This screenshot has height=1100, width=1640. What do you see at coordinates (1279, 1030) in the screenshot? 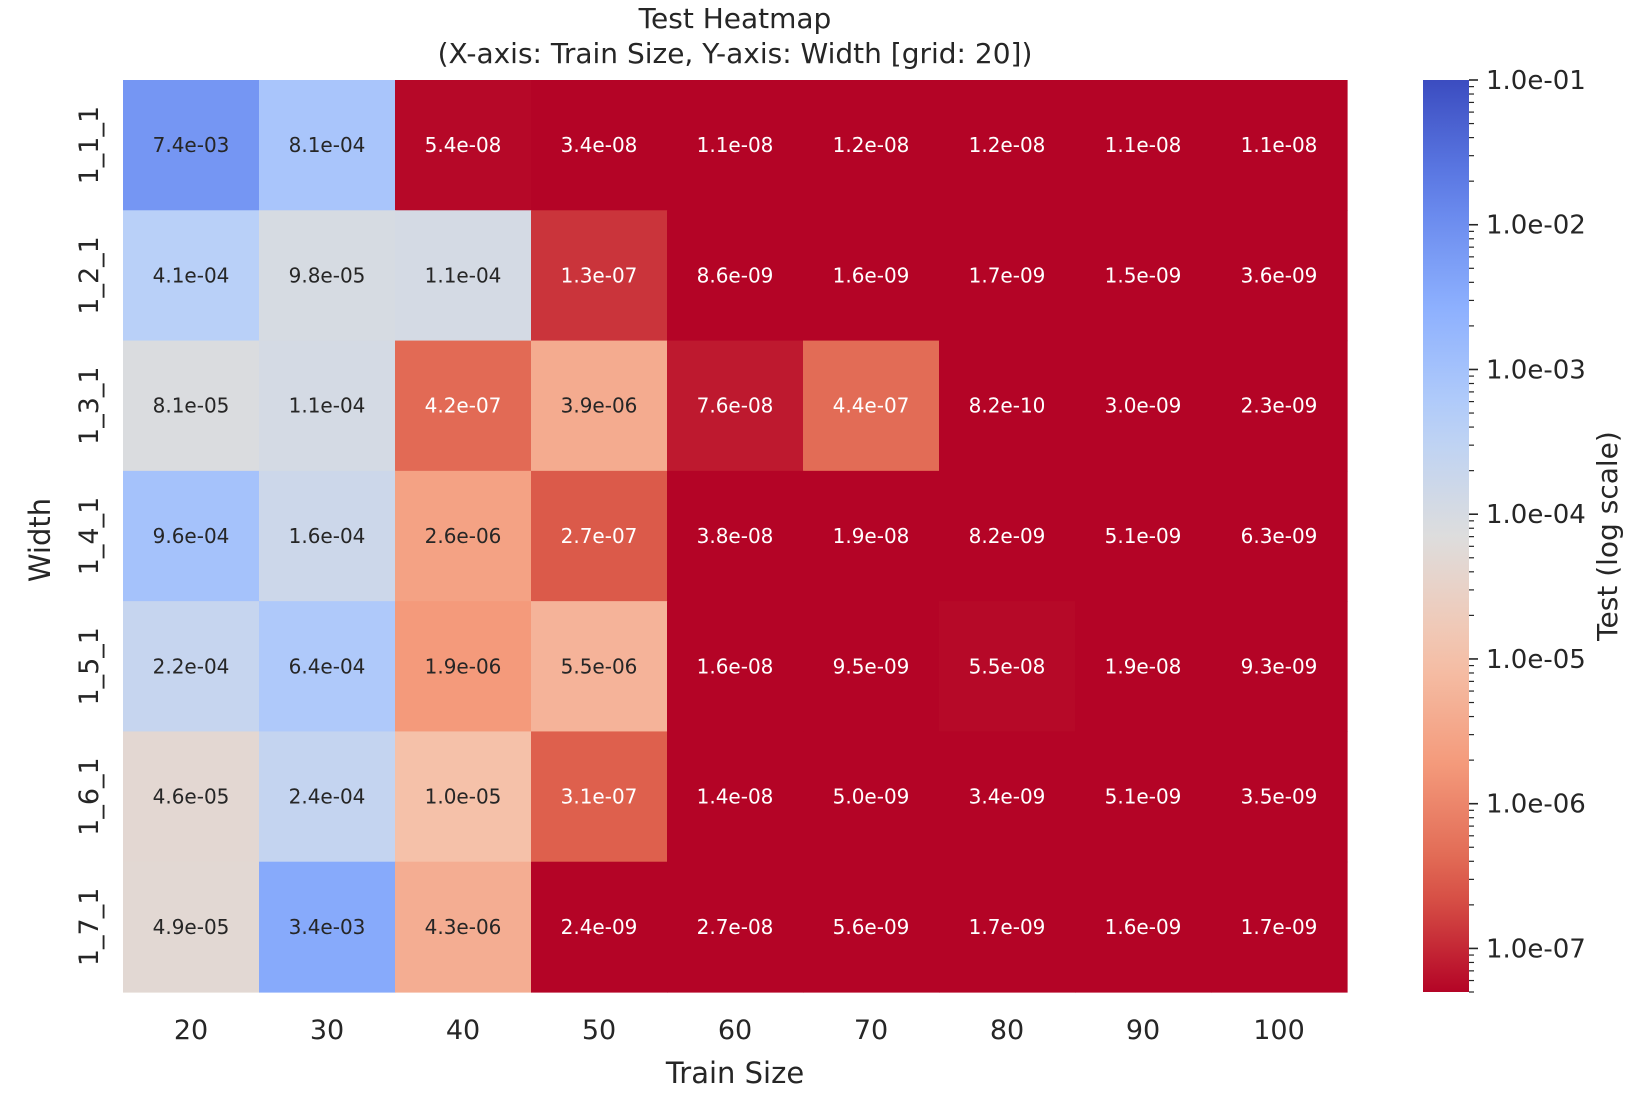
I see `x-tick-label: 100` at bounding box center [1279, 1030].